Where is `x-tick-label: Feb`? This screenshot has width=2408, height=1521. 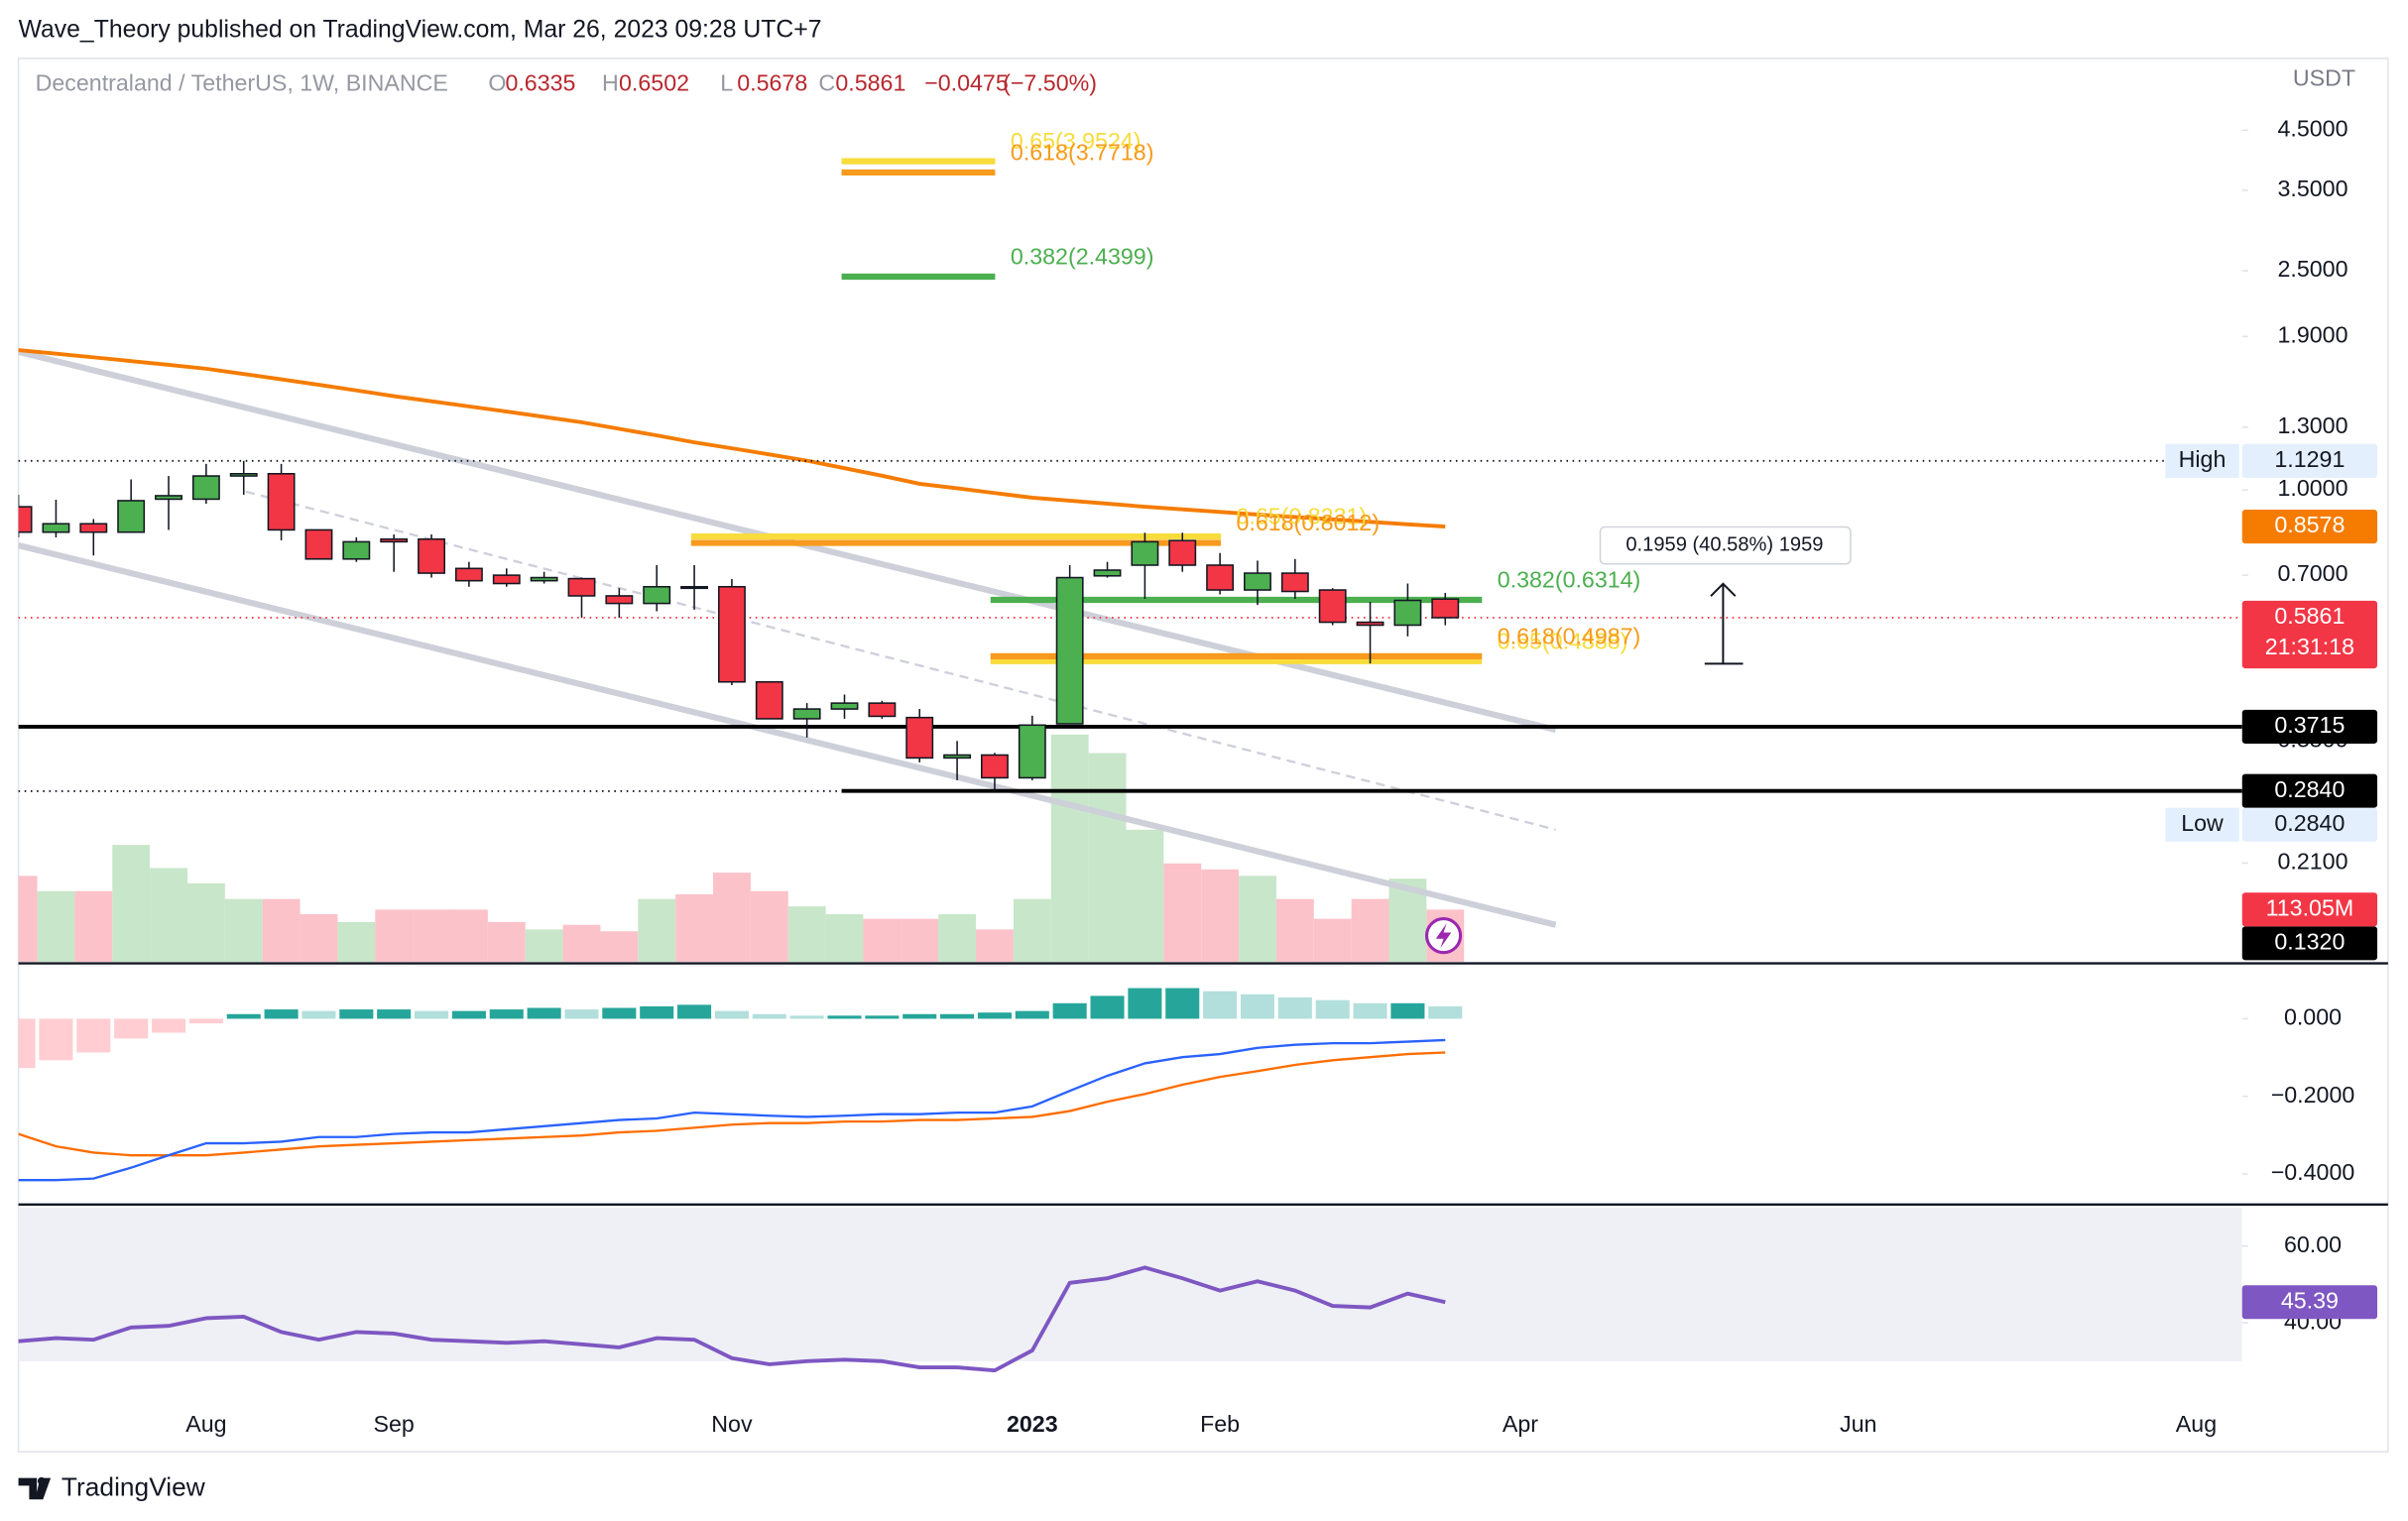
x-tick-label: Feb is located at coordinates (1220, 1424).